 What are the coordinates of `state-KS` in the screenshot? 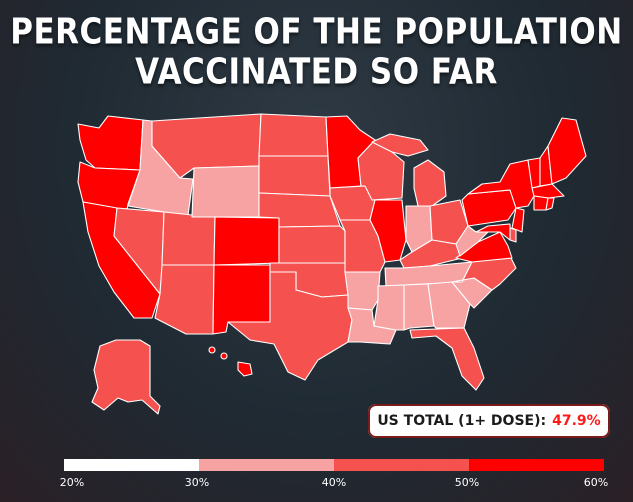 It's located at (312, 244).